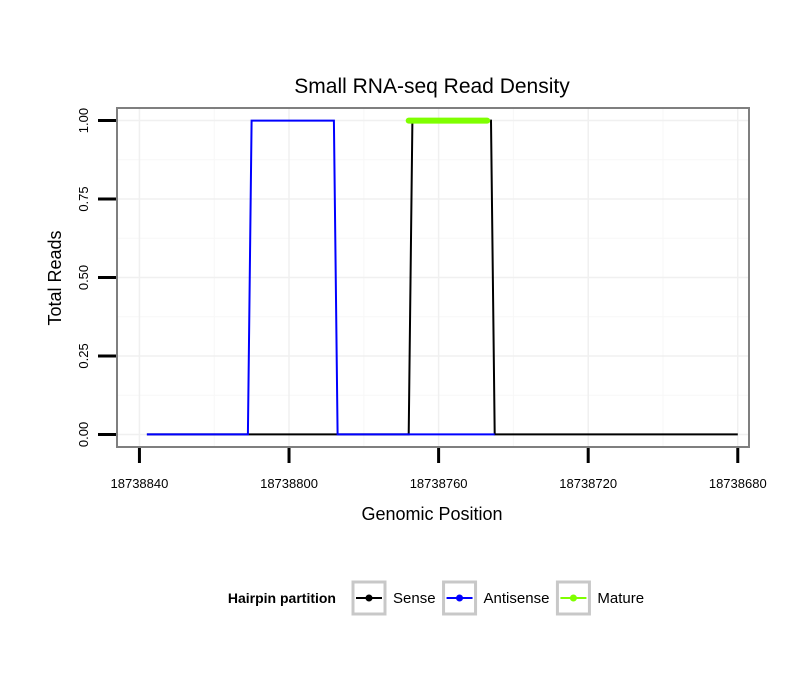  Describe the element at coordinates (96, 277) in the screenshot. I see `y-axis: 0.00 0.25 0.50 0.75 1.00` at that location.